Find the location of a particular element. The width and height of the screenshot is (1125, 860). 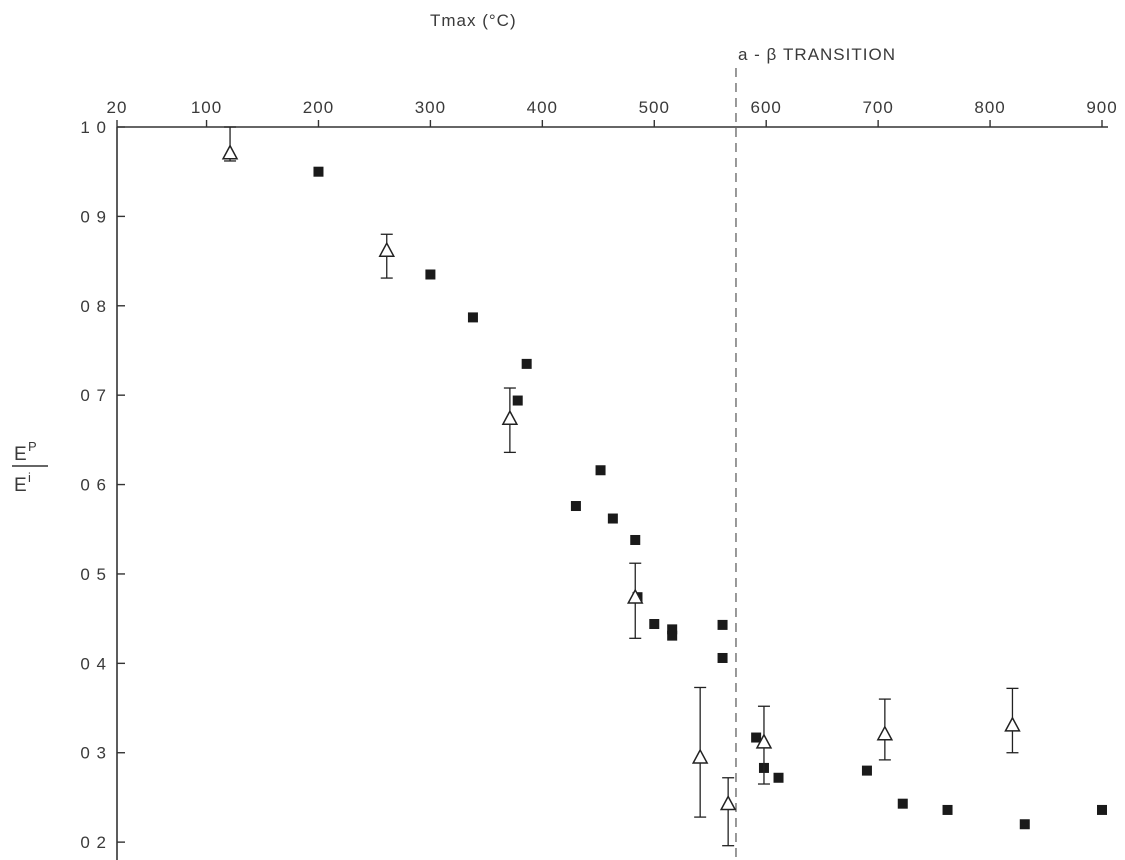

x-tick-label: 700 is located at coordinates (877, 107).